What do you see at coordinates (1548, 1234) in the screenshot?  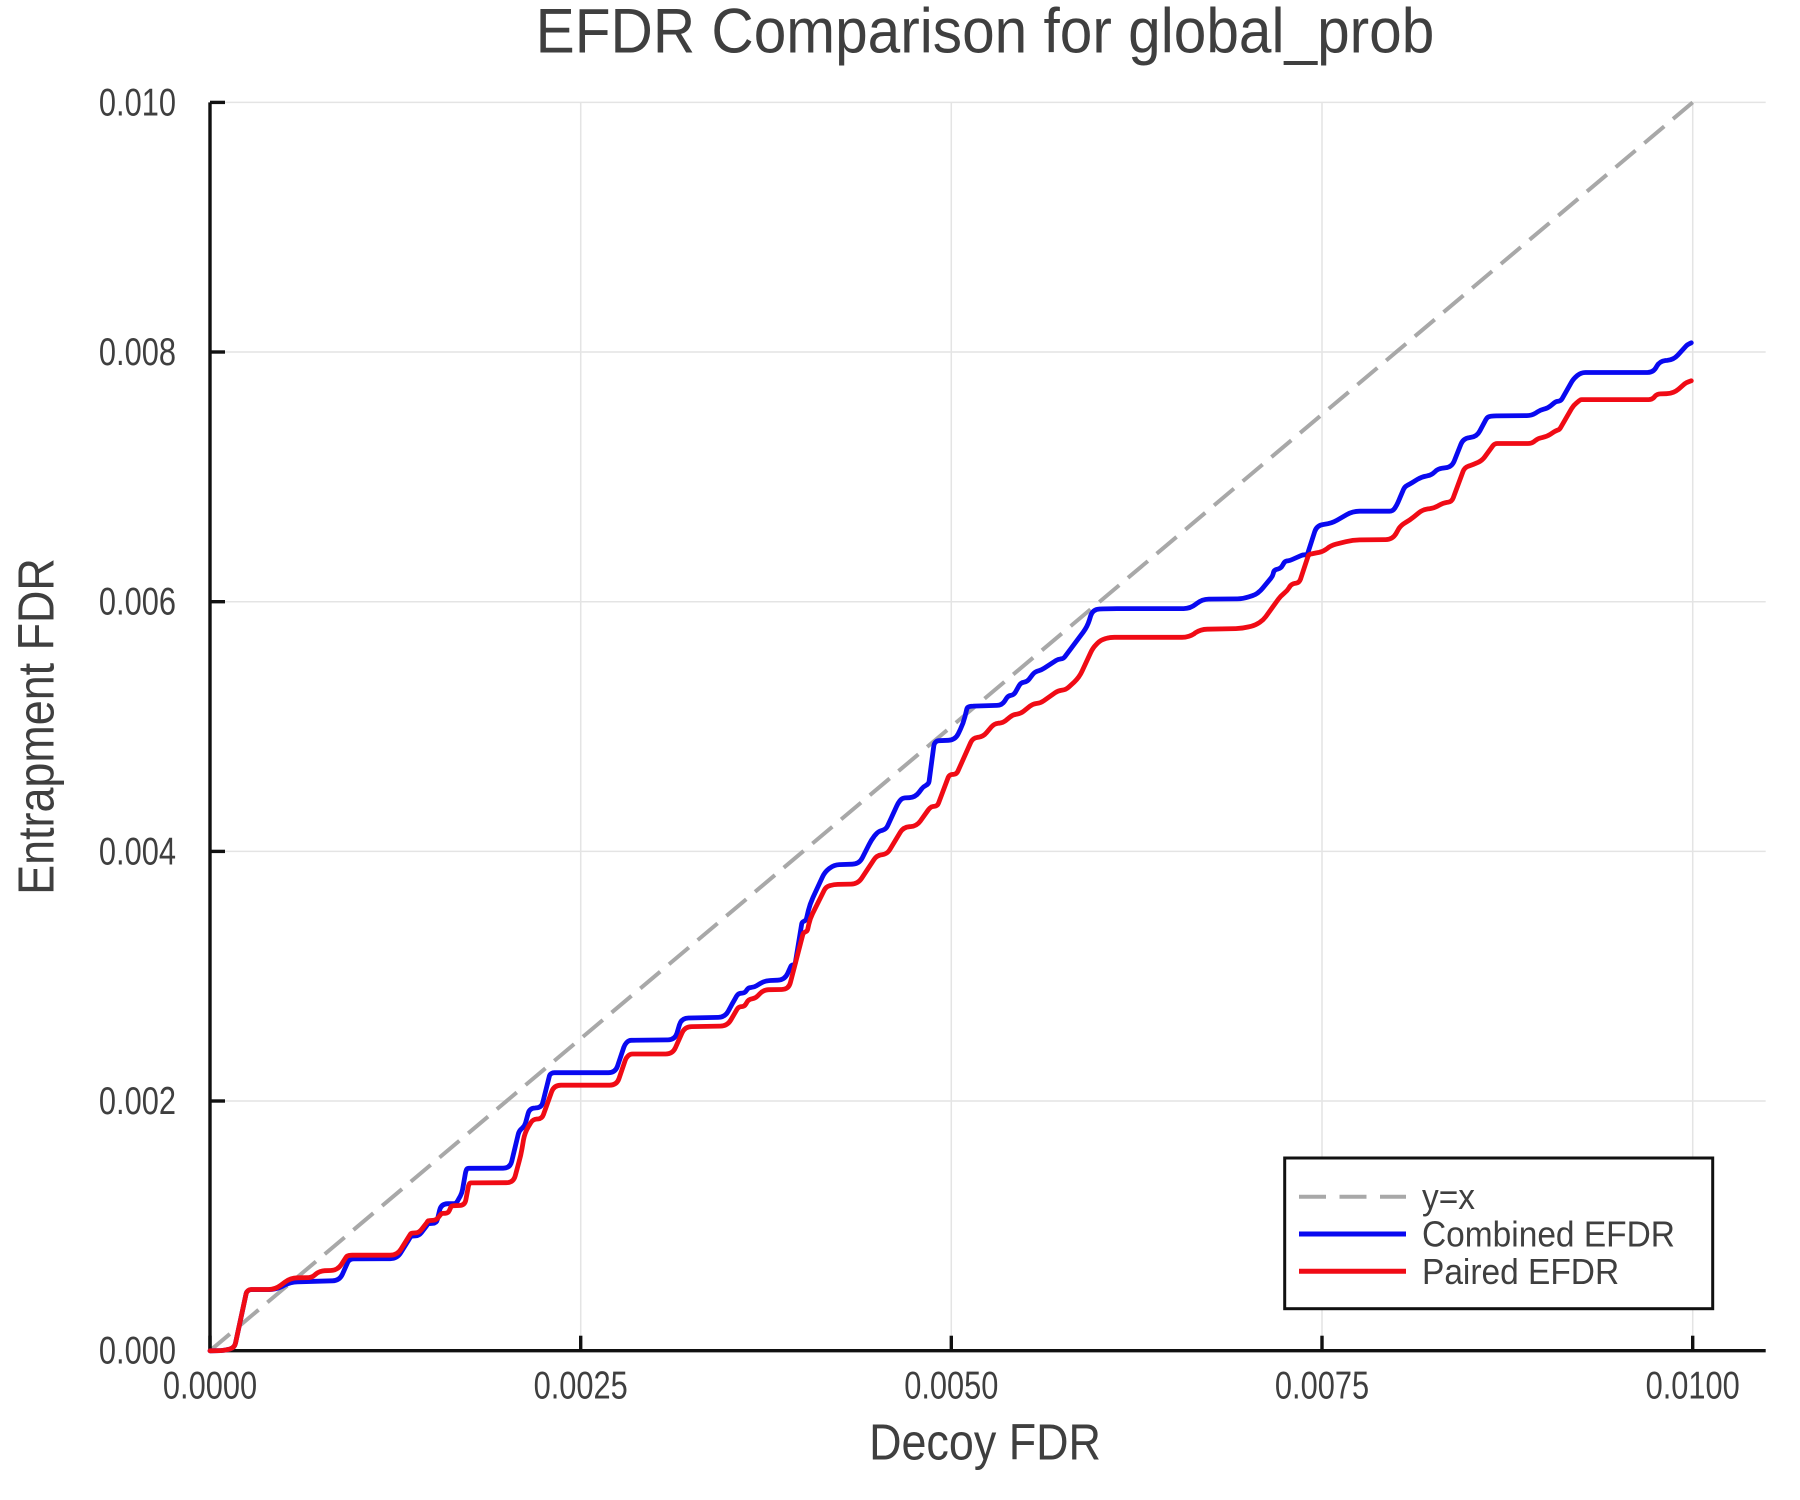 I see `svg-text: Combined EFDR` at bounding box center [1548, 1234].